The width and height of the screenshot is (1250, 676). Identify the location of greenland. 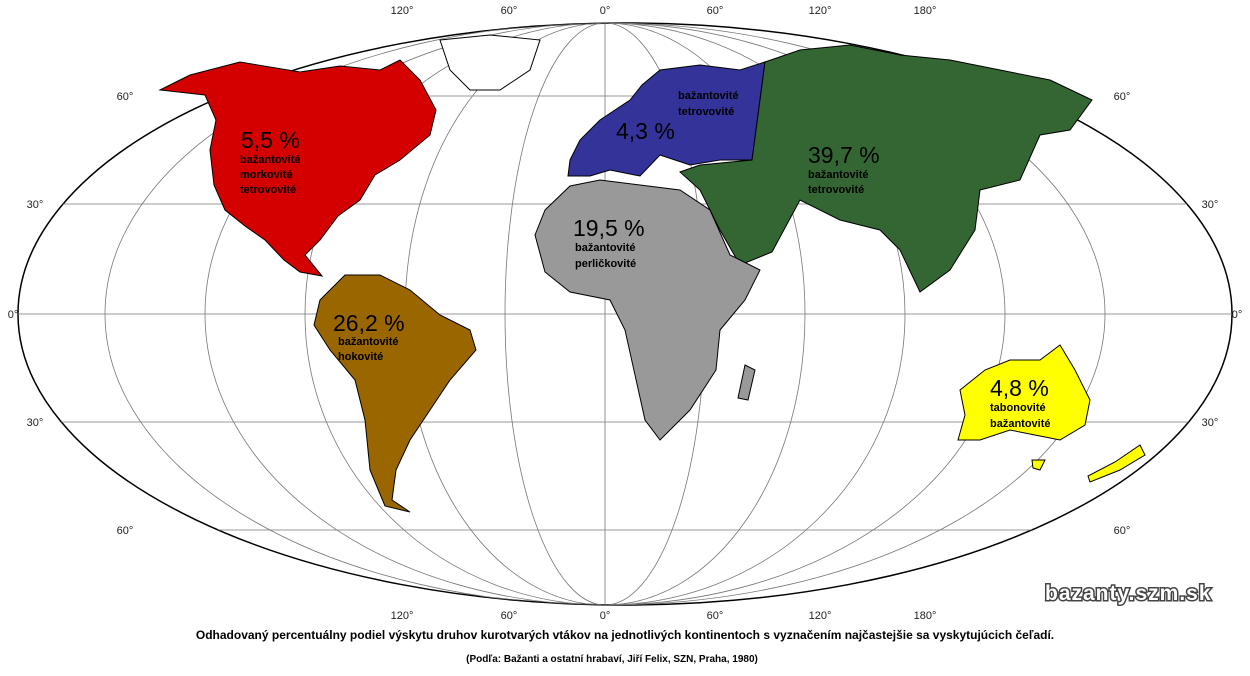
(490, 62).